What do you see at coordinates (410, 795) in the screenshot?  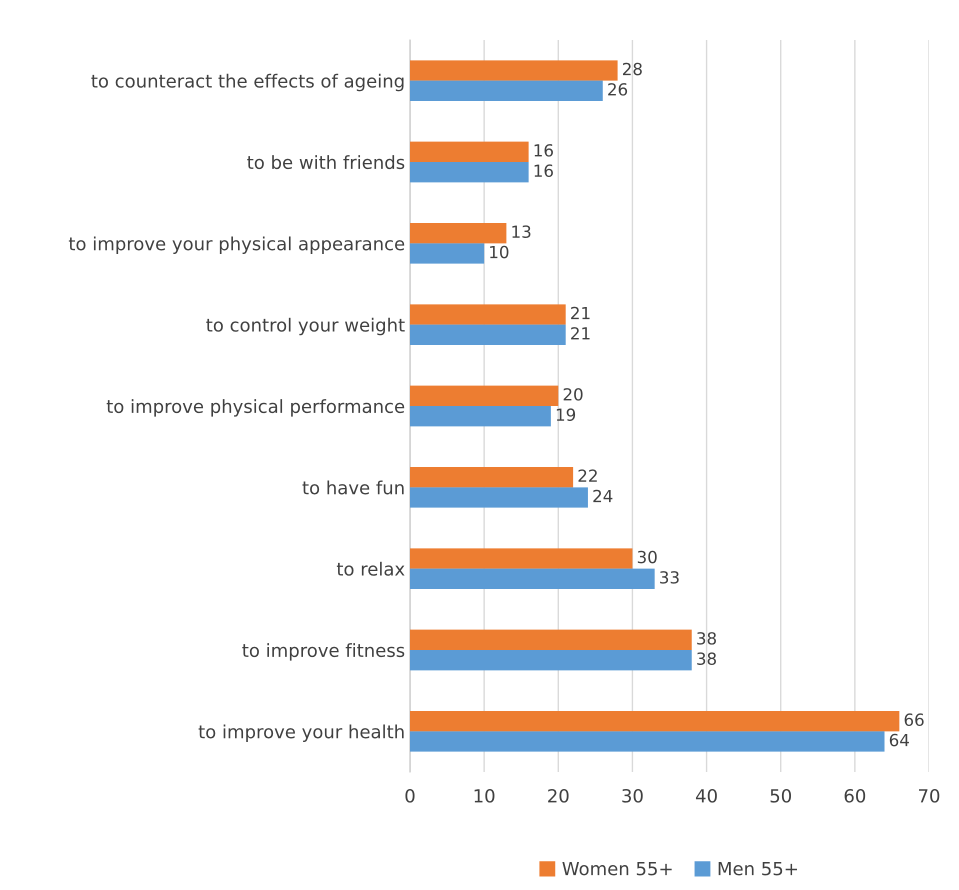 I see `x-tick-label: 0` at bounding box center [410, 795].